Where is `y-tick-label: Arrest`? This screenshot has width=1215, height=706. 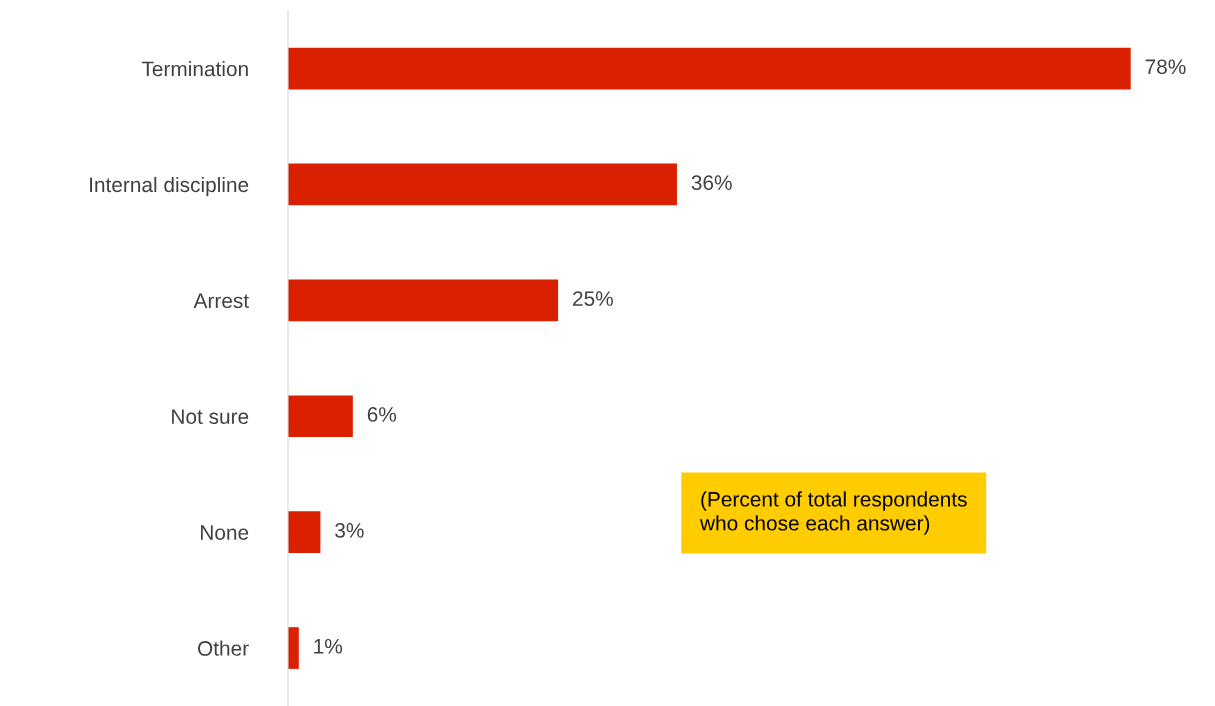
y-tick-label: Arrest is located at coordinates (221, 301).